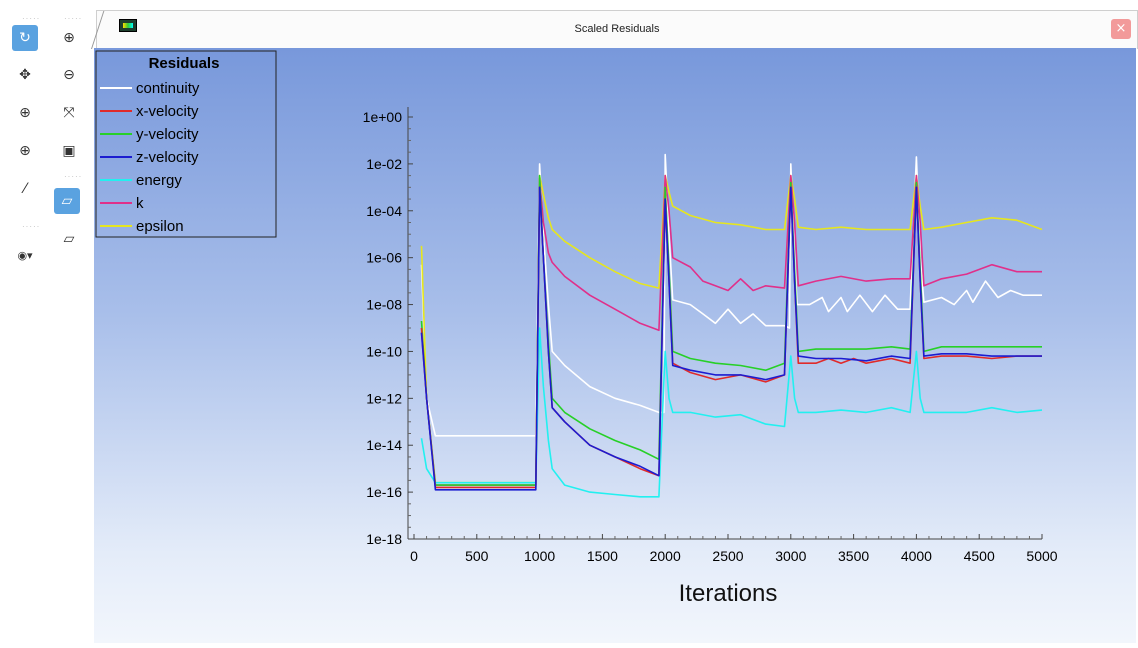  Describe the element at coordinates (384, 164) in the screenshot. I see `y-tick-label: 1e-02` at that location.